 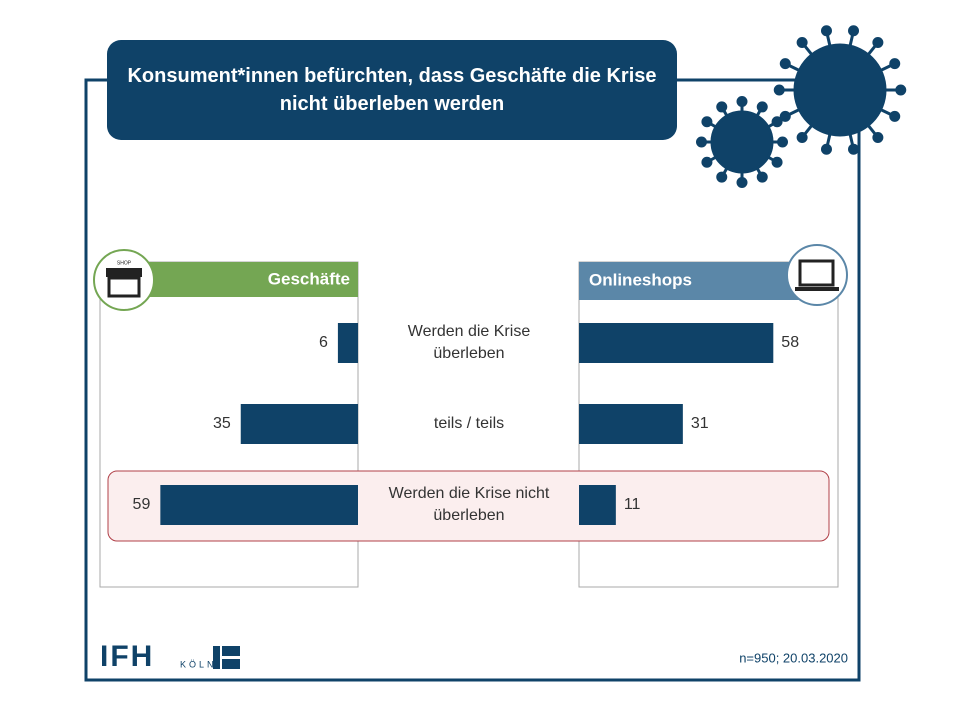 What do you see at coordinates (323, 342) in the screenshot?
I see `value-label: 6` at bounding box center [323, 342].